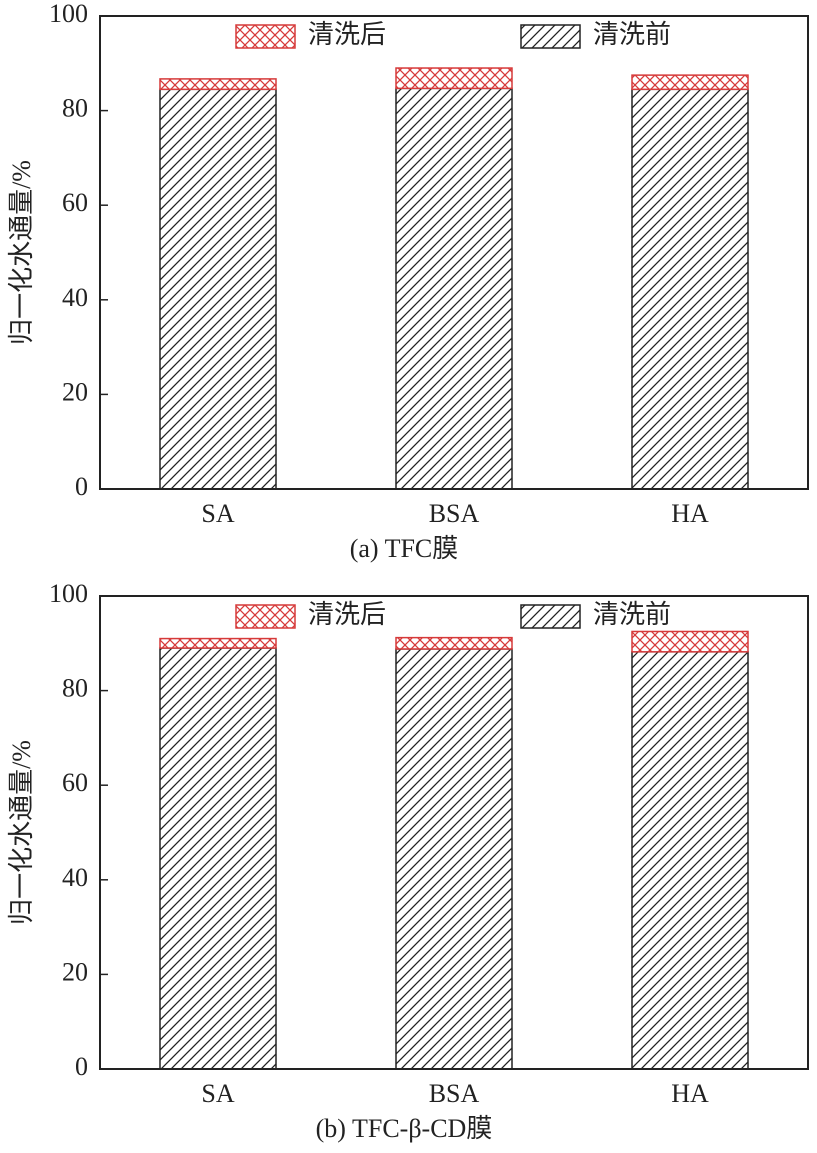 This screenshot has height=1153, width=817. What do you see at coordinates (404, 1128) in the screenshot?
I see `chart-caption: (b) TFC-β-CD膜` at bounding box center [404, 1128].